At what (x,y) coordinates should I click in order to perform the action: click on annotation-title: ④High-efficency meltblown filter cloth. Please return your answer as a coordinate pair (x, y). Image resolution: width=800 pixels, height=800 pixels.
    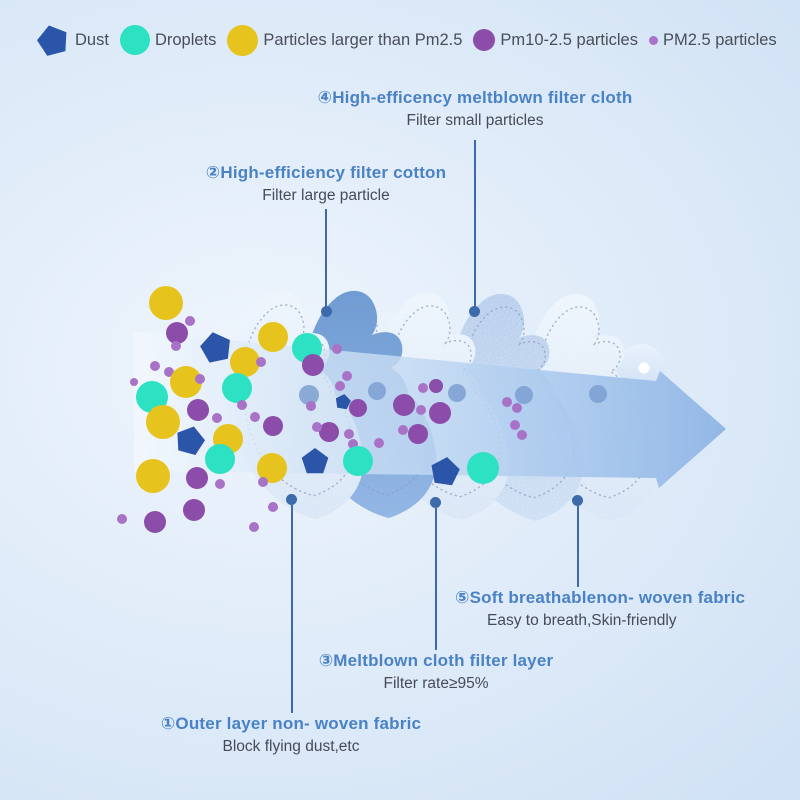
    Looking at the image, I should click on (475, 97).